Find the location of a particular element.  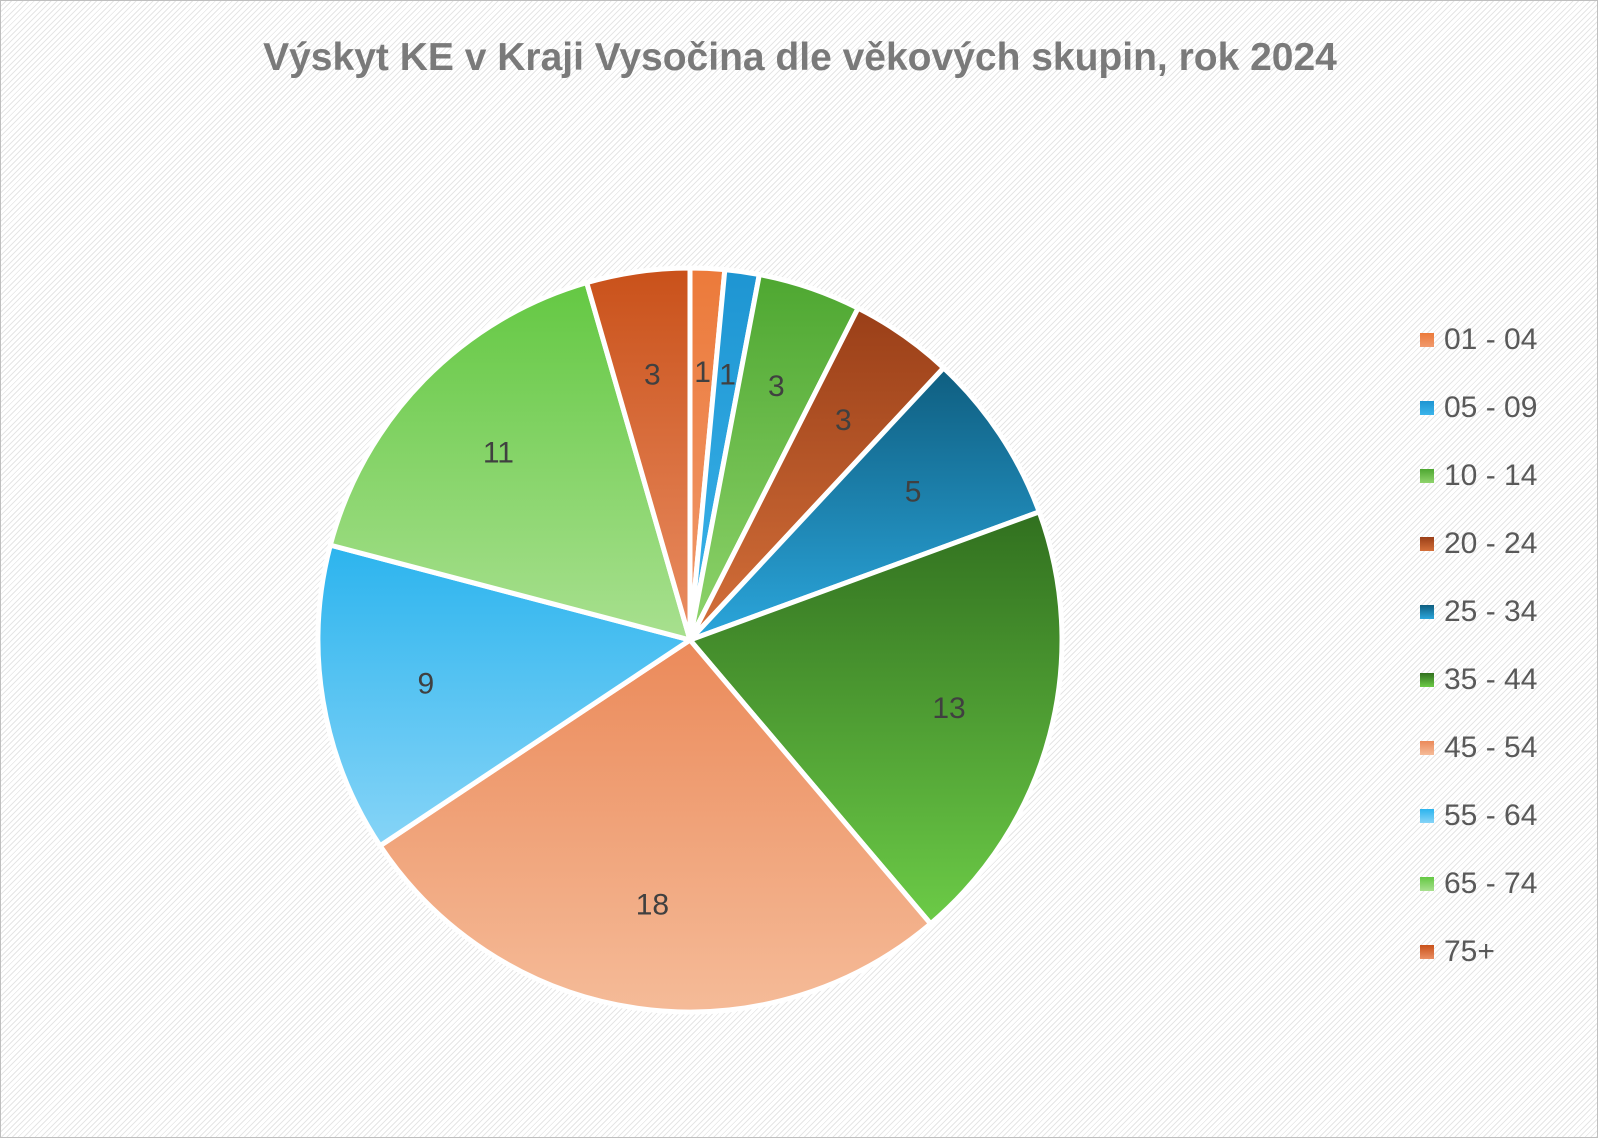

data-label: 11 is located at coordinates (498, 452).